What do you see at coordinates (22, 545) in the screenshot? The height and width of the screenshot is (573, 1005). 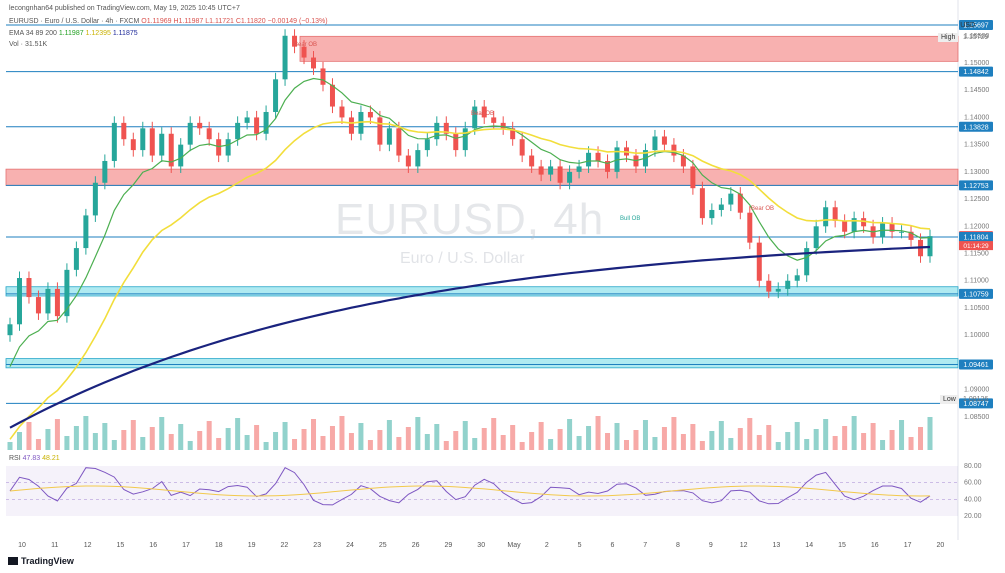 I see `time-tick-0: 10` at bounding box center [22, 545].